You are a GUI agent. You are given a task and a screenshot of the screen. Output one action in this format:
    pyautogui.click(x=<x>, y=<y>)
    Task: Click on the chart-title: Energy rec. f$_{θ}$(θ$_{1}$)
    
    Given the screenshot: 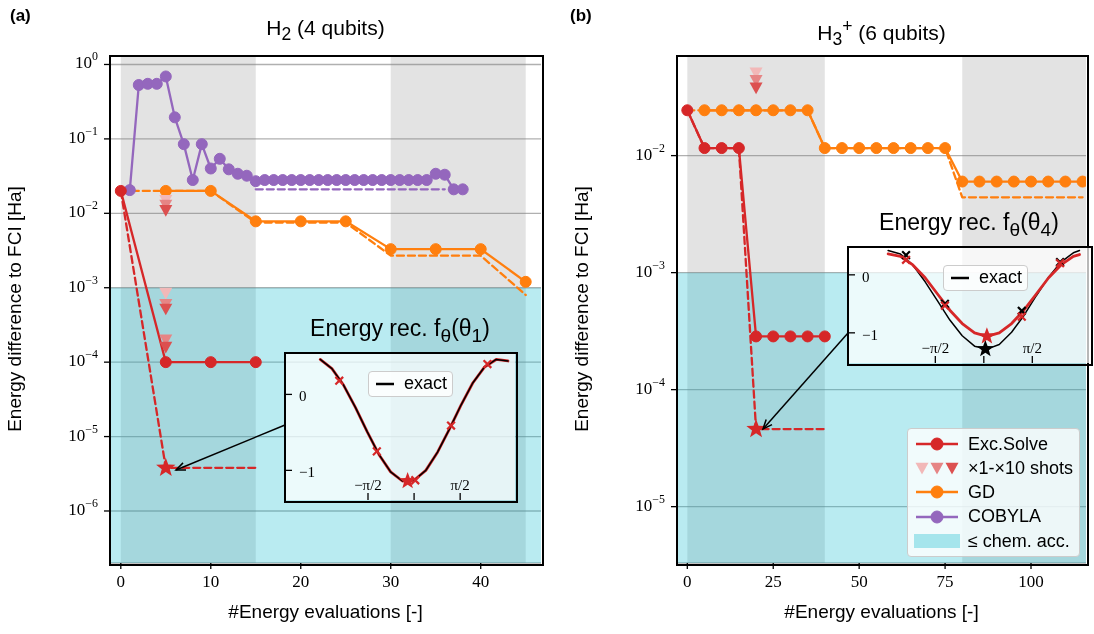 What is the action you would take?
    pyautogui.click(x=400, y=331)
    